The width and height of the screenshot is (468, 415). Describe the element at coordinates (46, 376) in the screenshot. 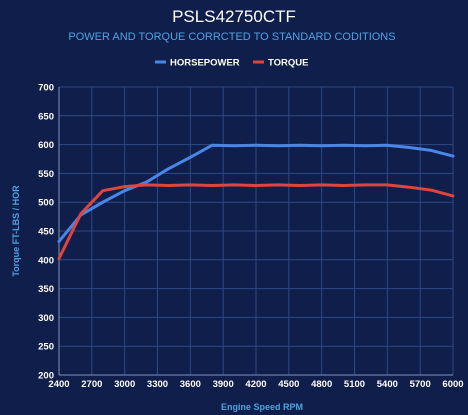

I see `y-tick-label: 200` at that location.